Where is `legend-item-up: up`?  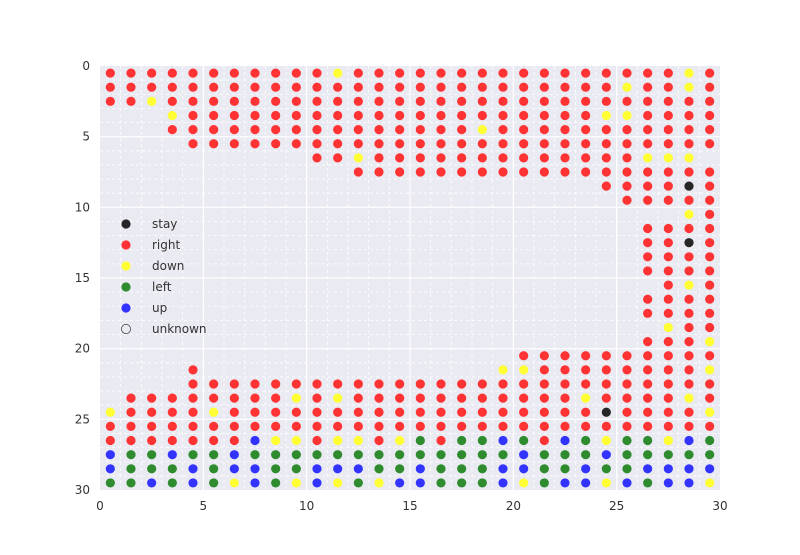
legend-item-up: up is located at coordinates (144, 308).